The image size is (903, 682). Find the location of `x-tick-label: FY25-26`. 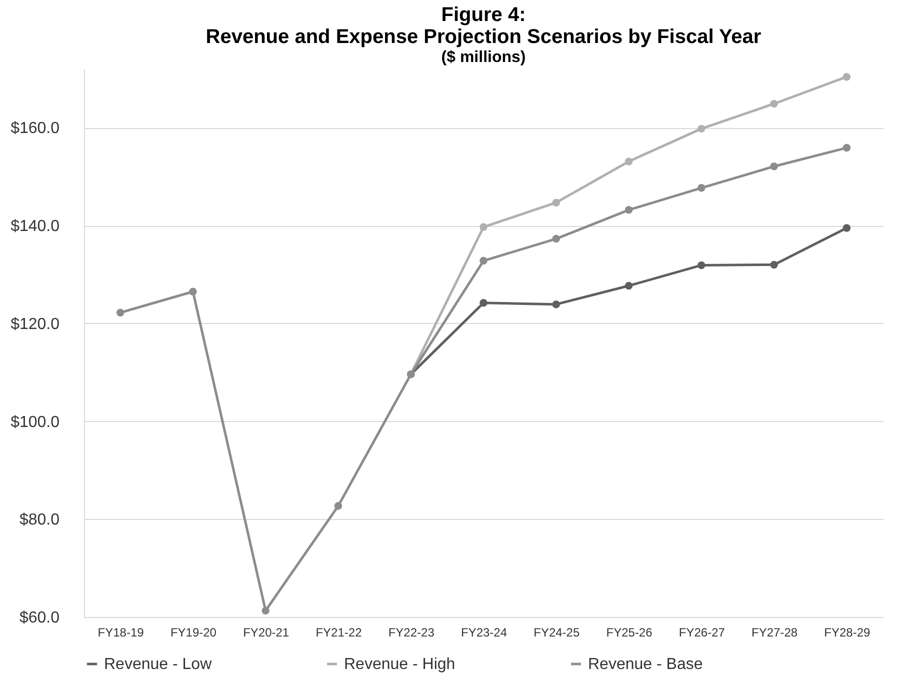

x-tick-label: FY25-26 is located at coordinates (629, 633).